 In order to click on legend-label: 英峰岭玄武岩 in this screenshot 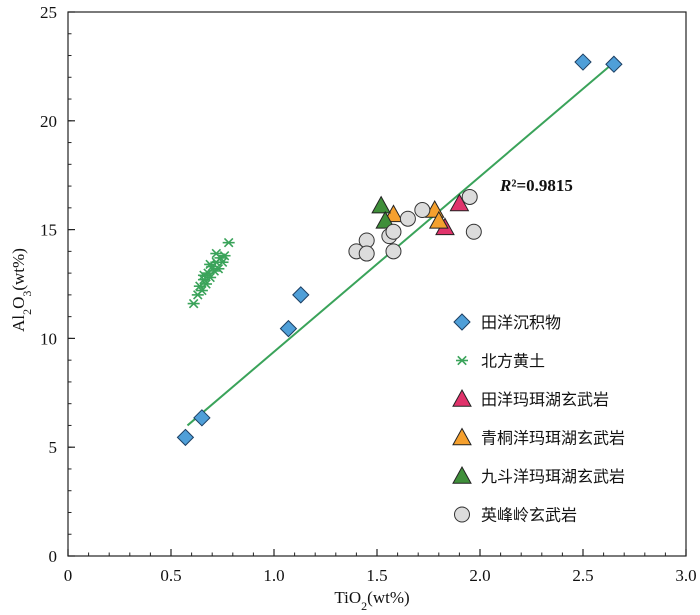, I will do `click(529, 515)`.